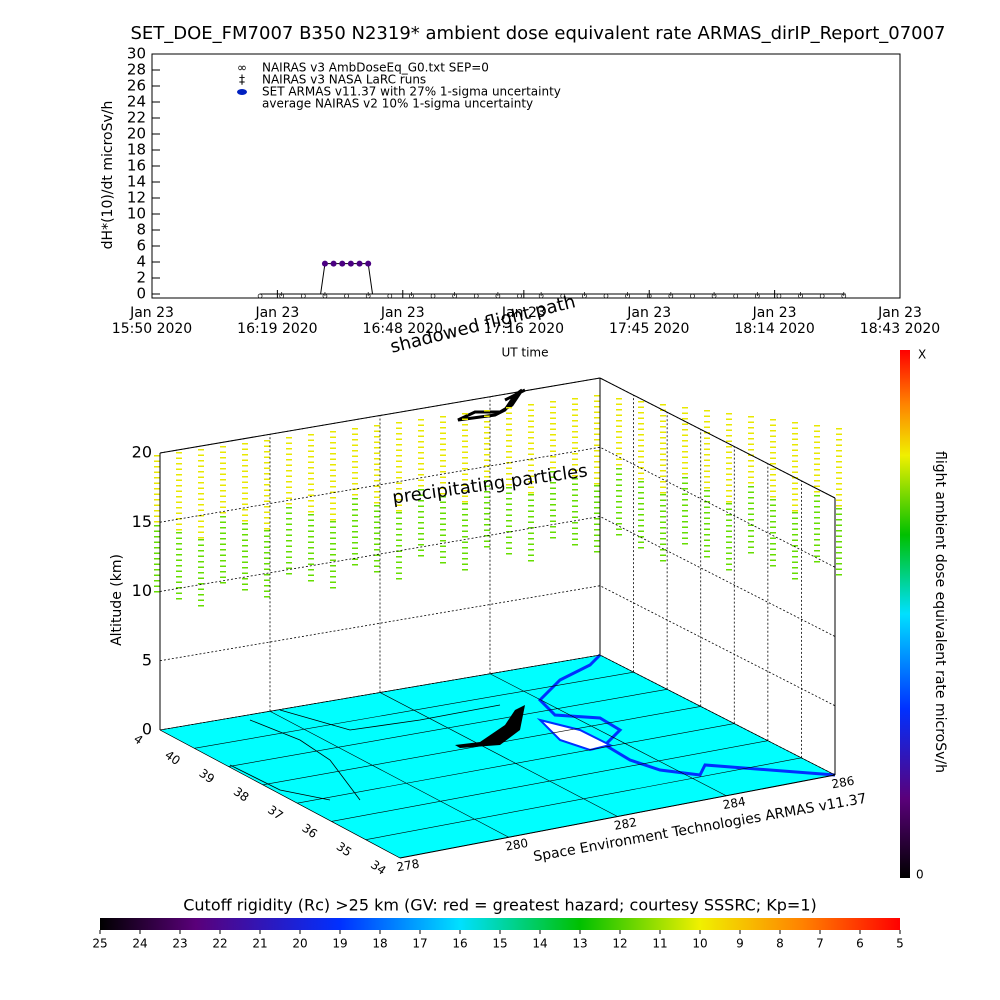  What do you see at coordinates (147, 659) in the screenshot?
I see `z-tick-label: 5` at bounding box center [147, 659].